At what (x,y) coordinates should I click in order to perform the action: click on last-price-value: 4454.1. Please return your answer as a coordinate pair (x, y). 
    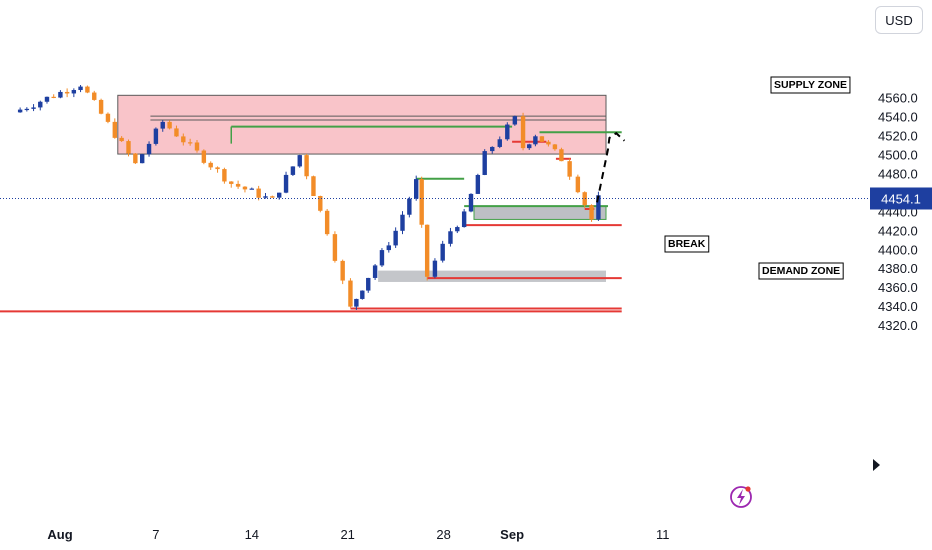
    Looking at the image, I should click on (901, 198).